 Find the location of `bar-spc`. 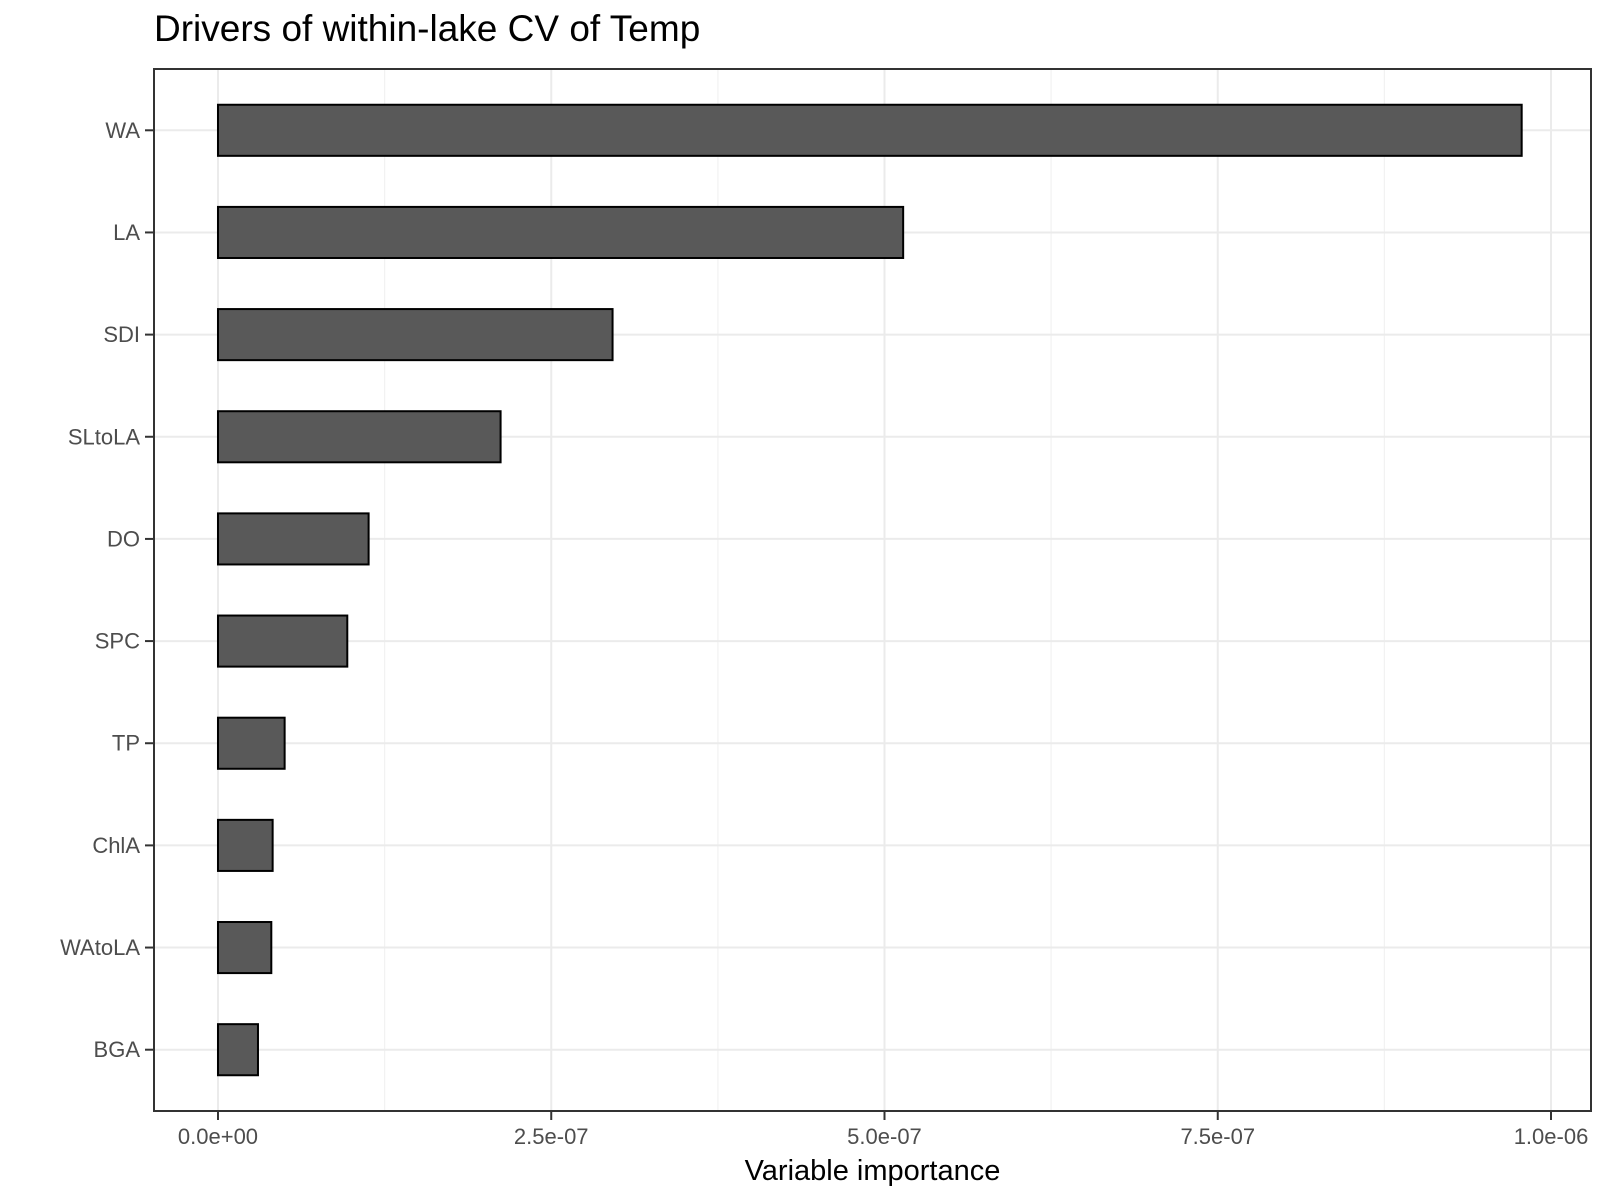

bar-spc is located at coordinates (282, 641).